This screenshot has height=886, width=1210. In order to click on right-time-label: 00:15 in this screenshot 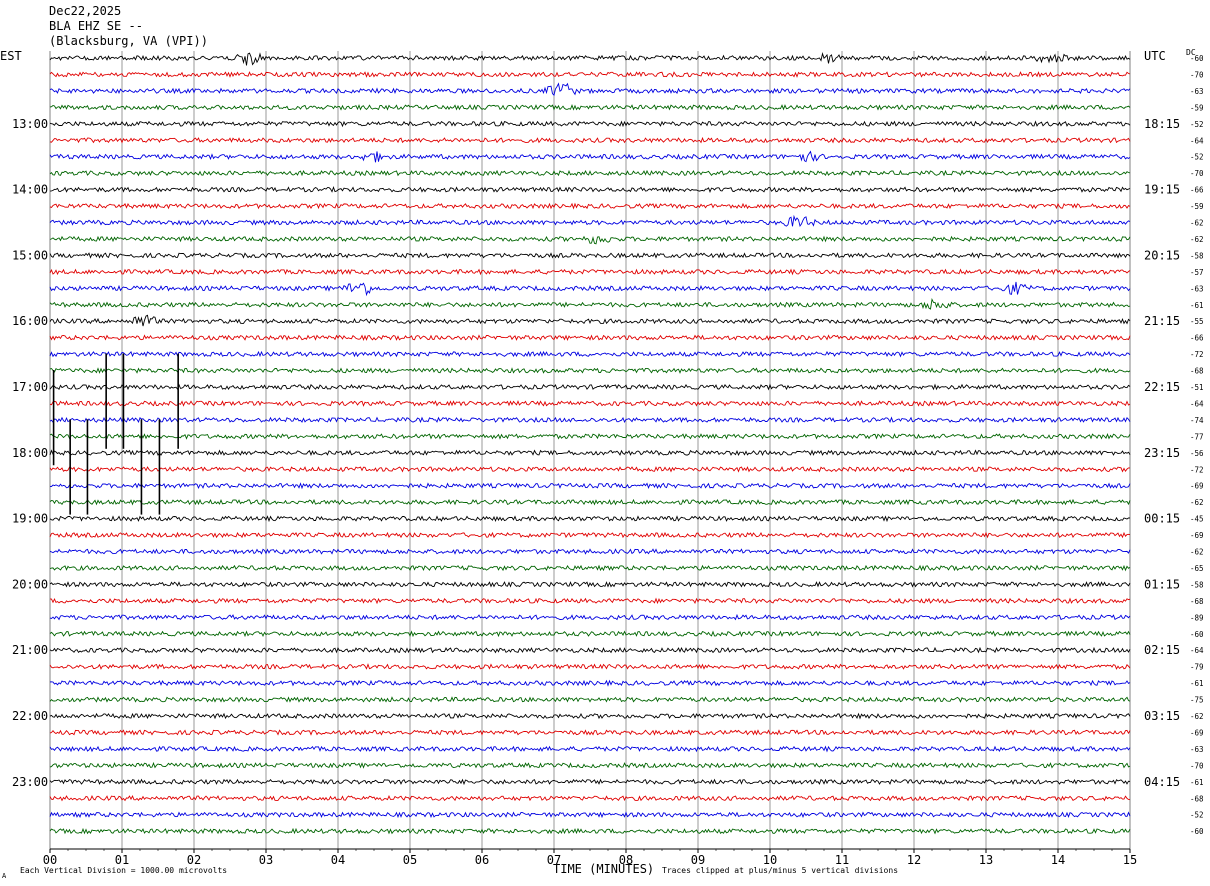, I will do `click(1162, 519)`.